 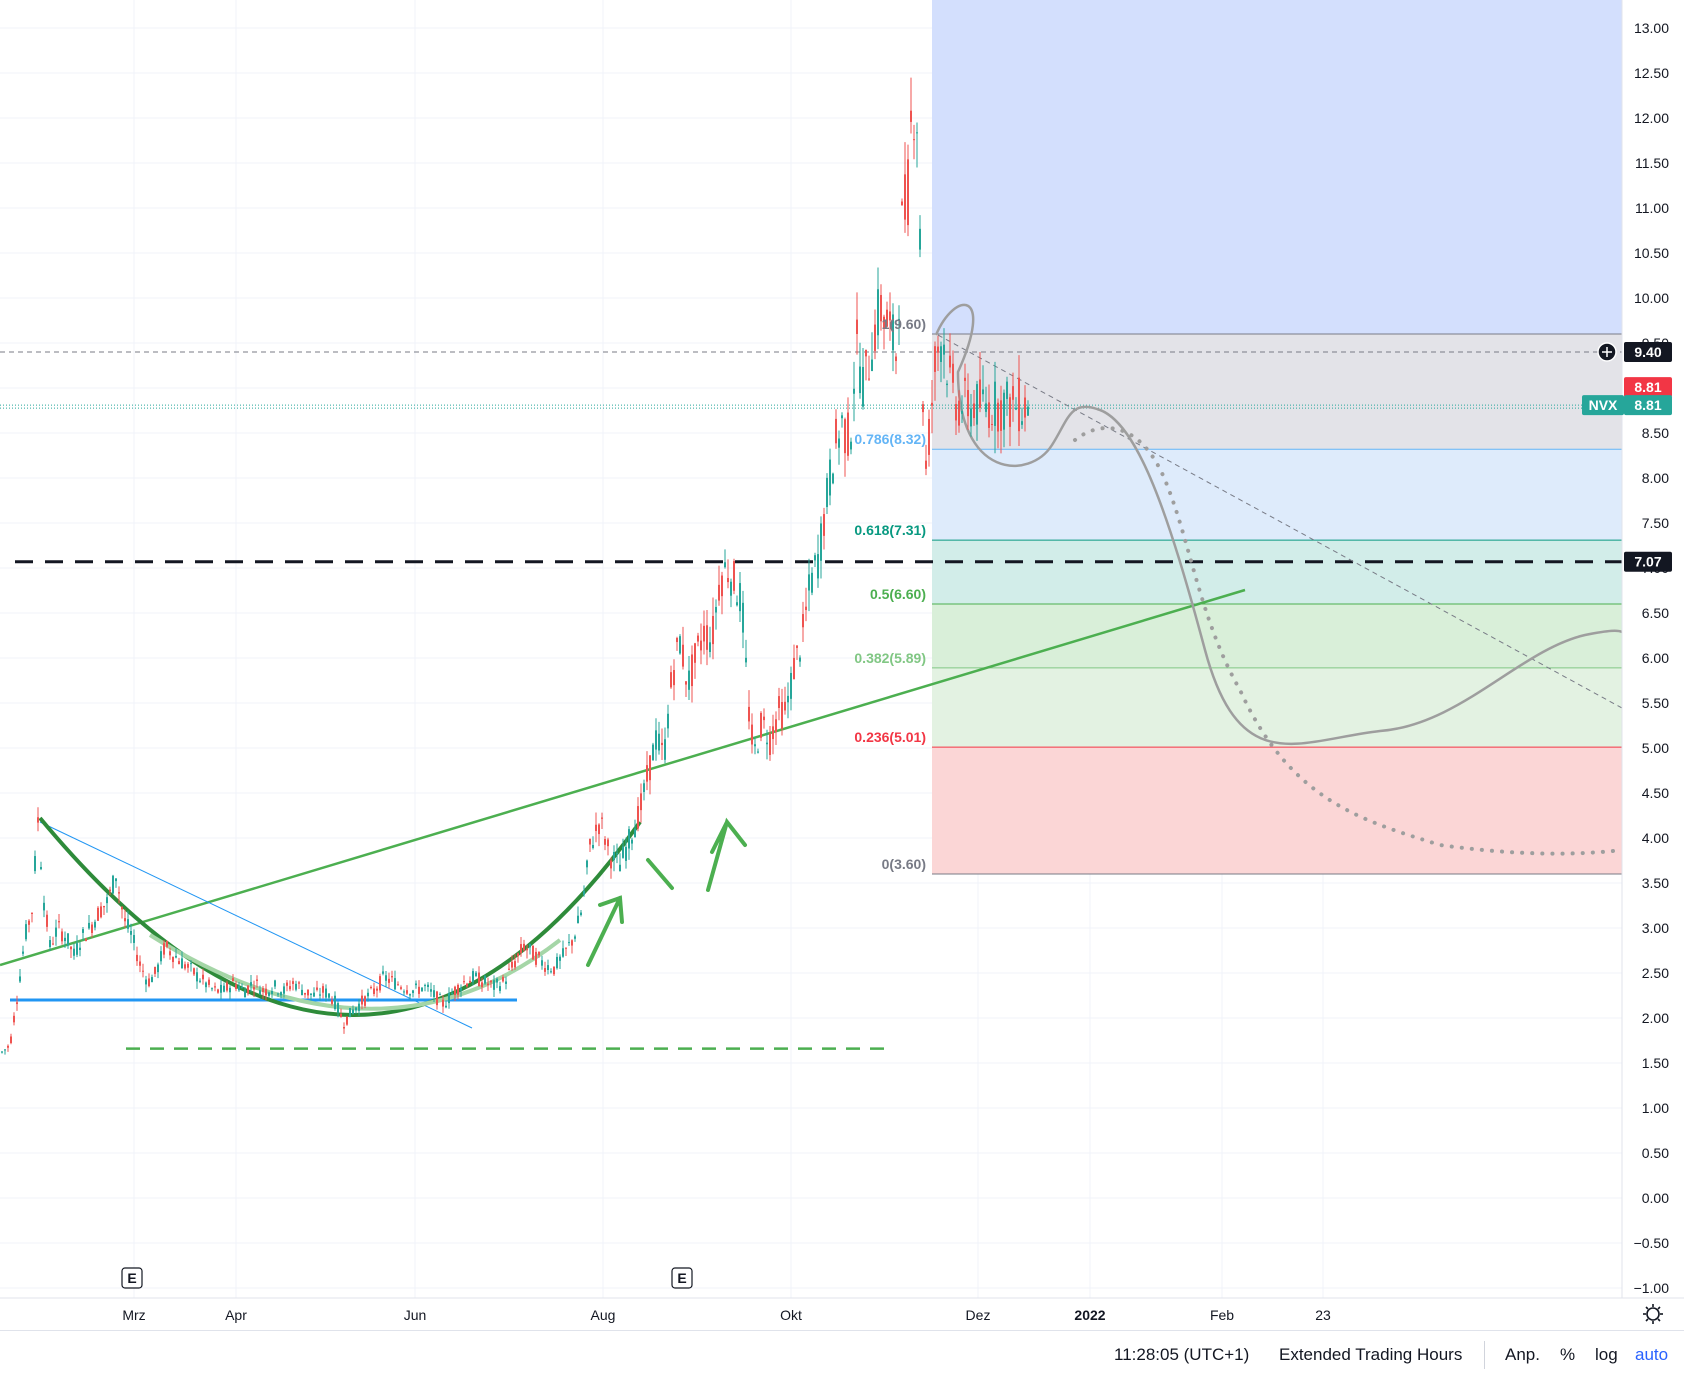 What do you see at coordinates (355, 972) in the screenshot?
I see `inner-arc` at bounding box center [355, 972].